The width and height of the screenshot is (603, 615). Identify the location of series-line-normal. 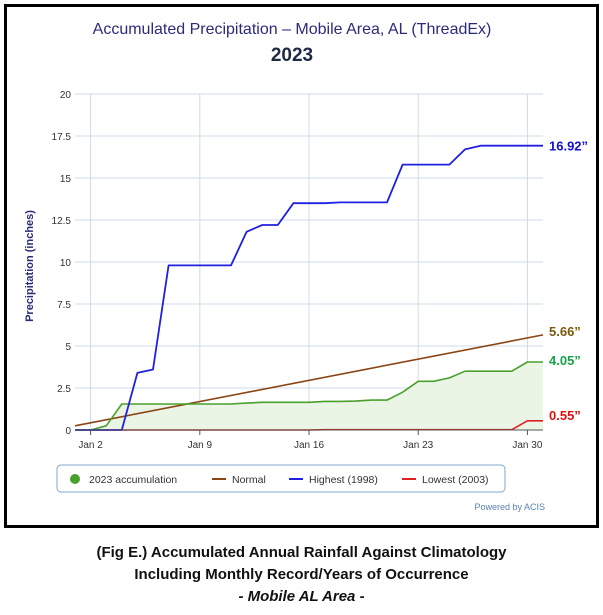
(309, 380).